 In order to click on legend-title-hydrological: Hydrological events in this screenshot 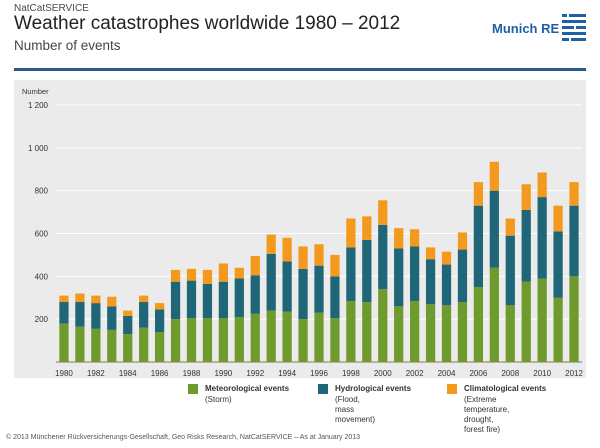, I will do `click(373, 388)`.